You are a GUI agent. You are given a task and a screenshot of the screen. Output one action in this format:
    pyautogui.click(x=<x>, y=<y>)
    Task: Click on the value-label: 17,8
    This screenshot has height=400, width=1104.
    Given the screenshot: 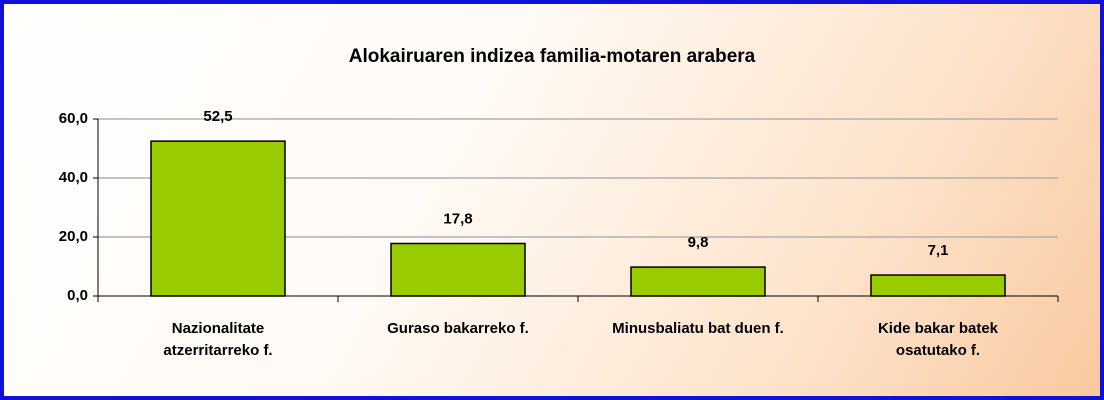 What is the action you would take?
    pyautogui.click(x=457, y=218)
    